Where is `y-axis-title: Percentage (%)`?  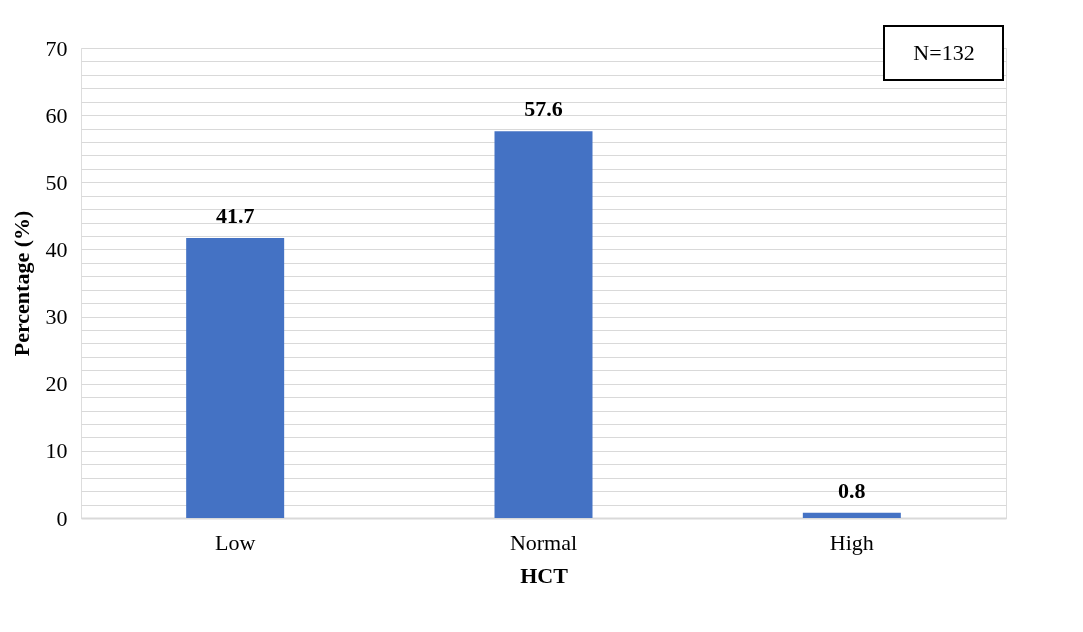 y-axis-title: Percentage (%) is located at coordinates (21, 283).